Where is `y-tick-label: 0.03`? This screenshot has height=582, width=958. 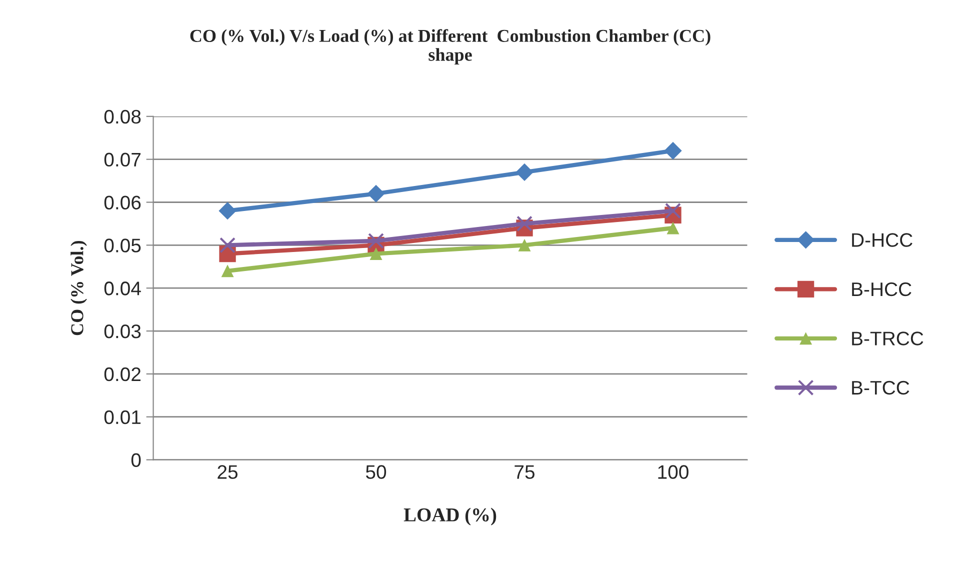 y-tick-label: 0.03 is located at coordinates (122, 331).